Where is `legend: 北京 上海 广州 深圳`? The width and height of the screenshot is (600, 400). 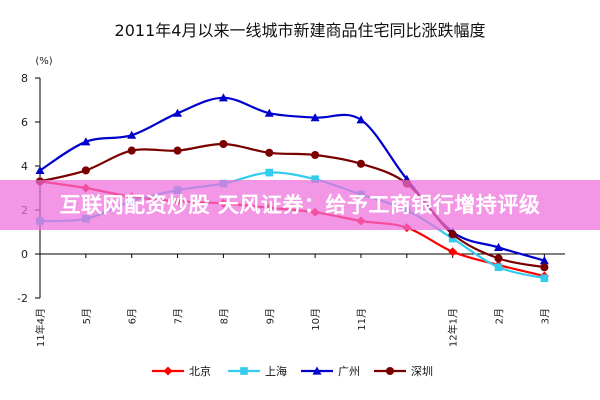
legend: 北京 上海 广州 深圳 is located at coordinates (292, 371).